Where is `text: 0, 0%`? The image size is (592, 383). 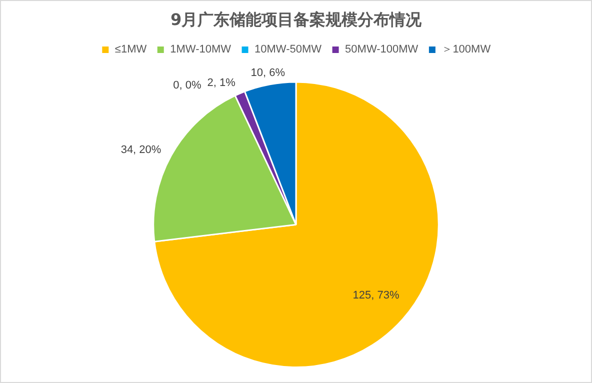
text: 0, 0% is located at coordinates (187, 85).